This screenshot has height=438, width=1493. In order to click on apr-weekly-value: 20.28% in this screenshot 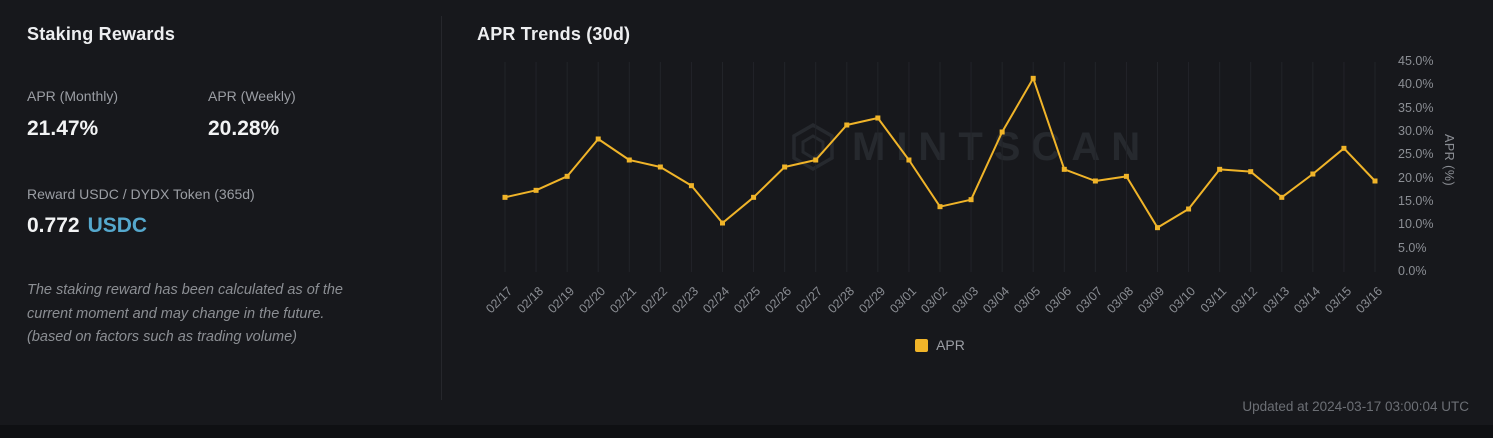, I will do `click(244, 128)`.